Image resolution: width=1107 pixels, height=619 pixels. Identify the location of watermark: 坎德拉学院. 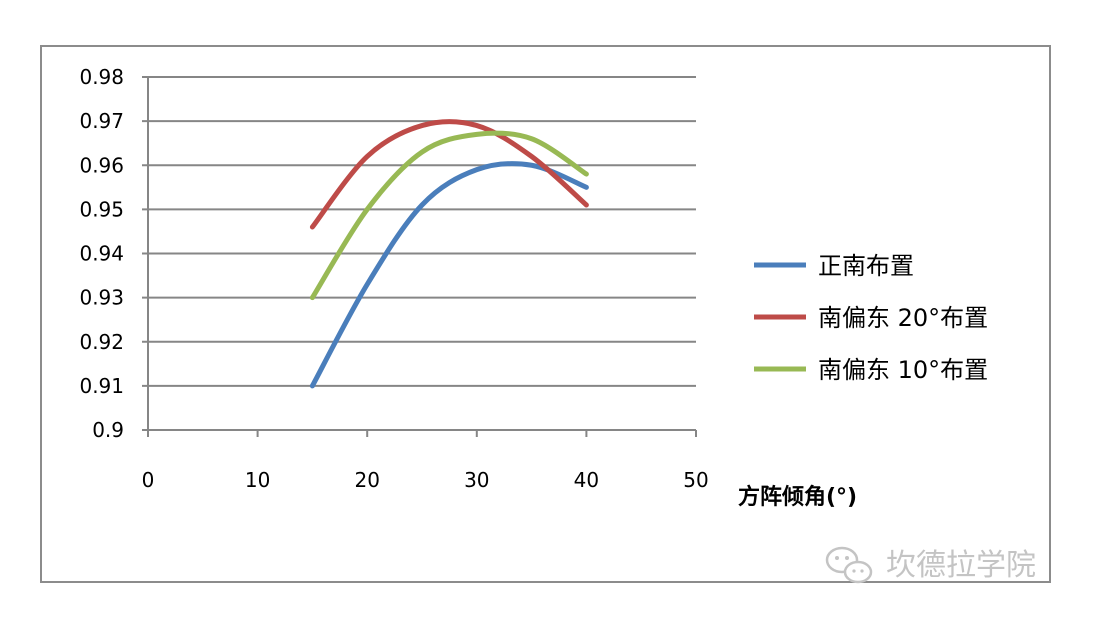
(930, 565).